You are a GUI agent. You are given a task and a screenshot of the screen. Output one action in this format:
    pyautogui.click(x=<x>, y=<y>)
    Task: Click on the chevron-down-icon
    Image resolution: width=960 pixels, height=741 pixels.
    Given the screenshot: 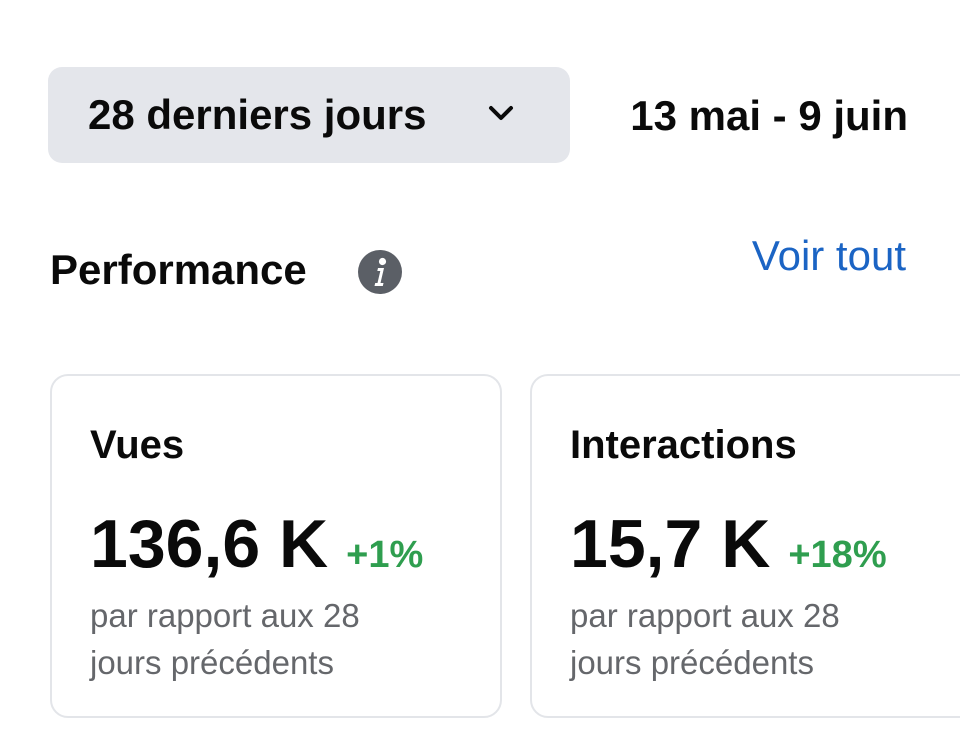 What is the action you would take?
    pyautogui.click(x=501, y=113)
    